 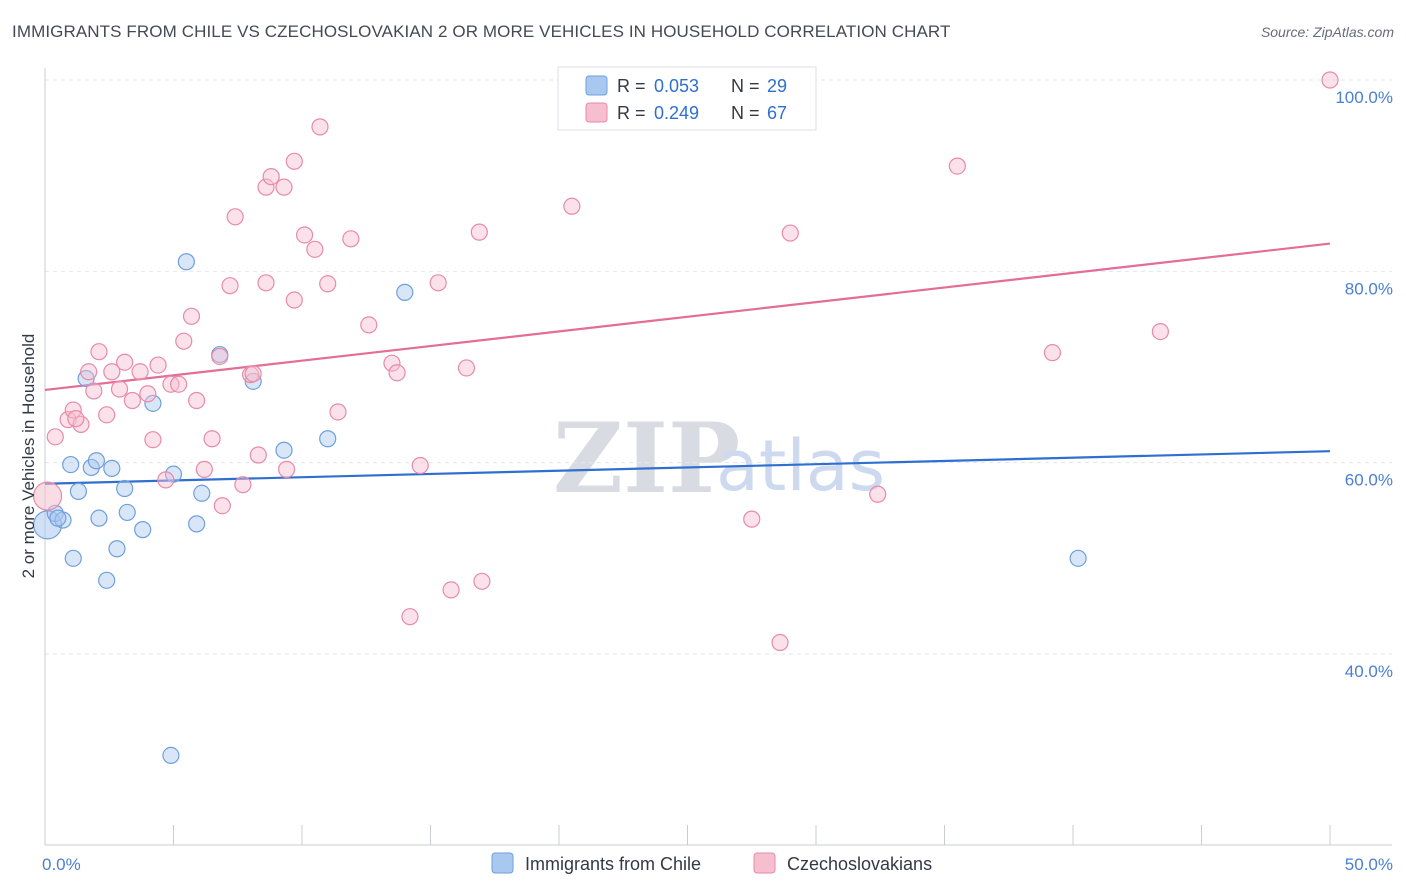 I want to click on watermark: ZIP atlas, so click(x=719, y=458).